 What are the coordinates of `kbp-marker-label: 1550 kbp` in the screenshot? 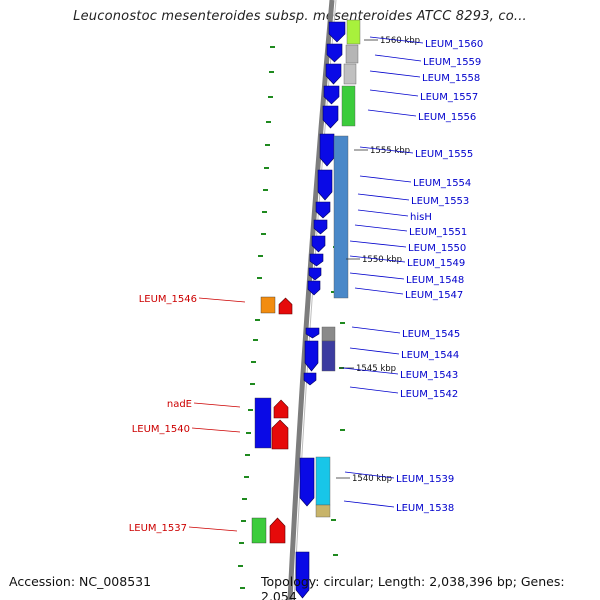 It's located at (382, 260).